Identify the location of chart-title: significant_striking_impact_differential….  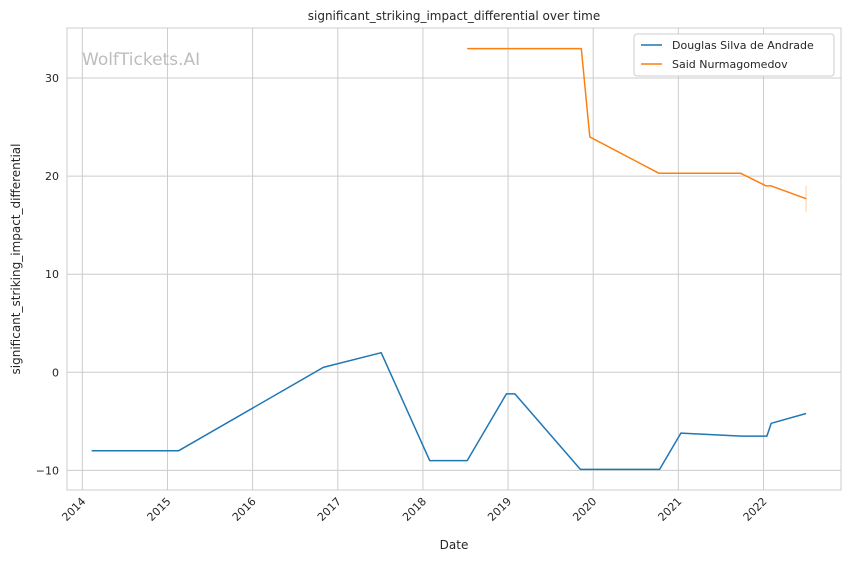
(454, 16).